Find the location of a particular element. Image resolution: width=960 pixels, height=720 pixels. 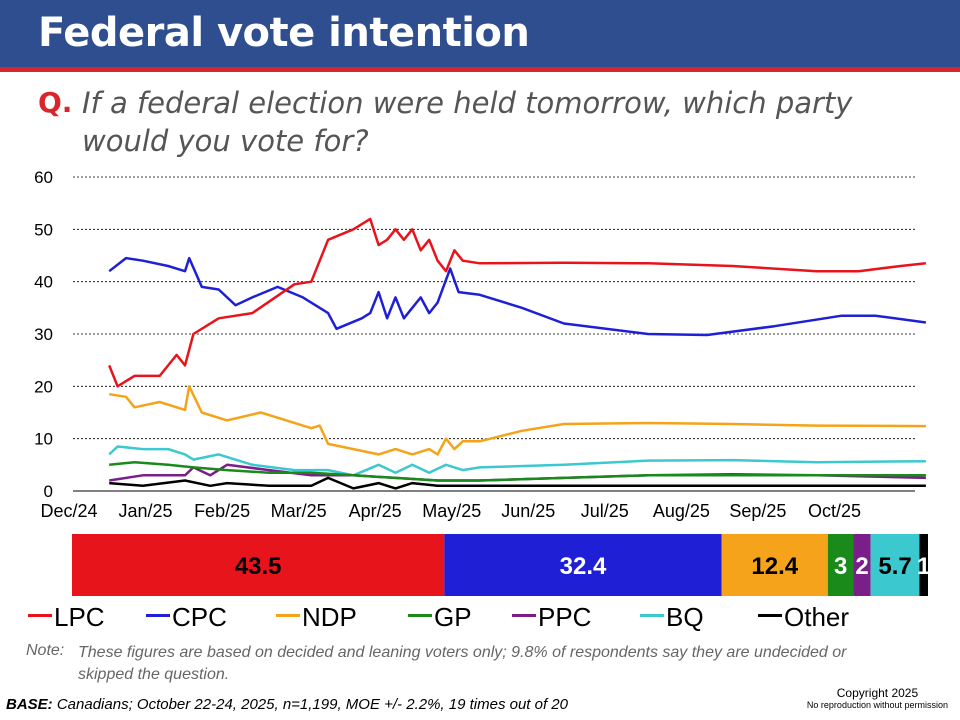

legend-item-bq: BQ is located at coordinates (672, 617).